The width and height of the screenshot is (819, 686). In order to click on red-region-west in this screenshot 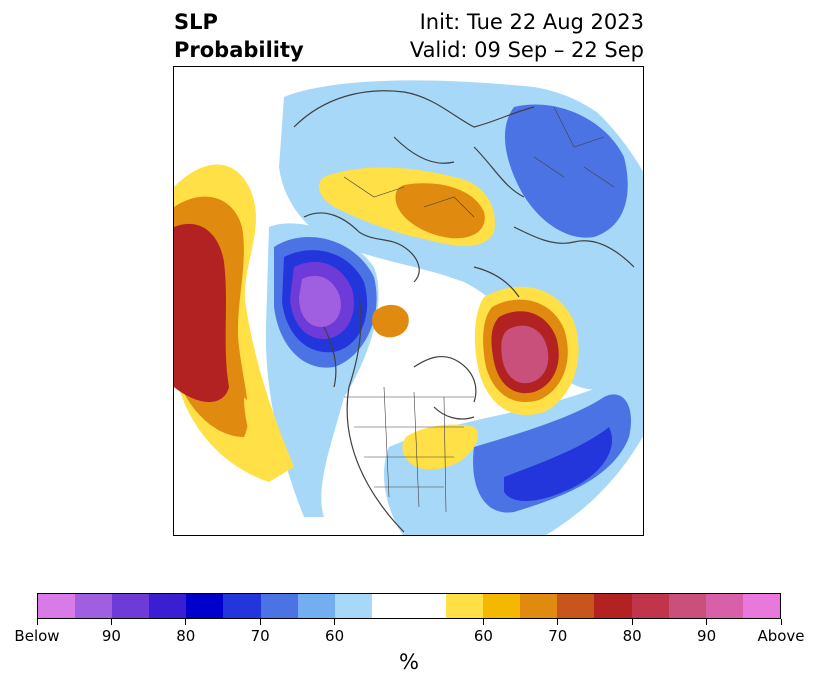, I will do `click(201, 312)`.